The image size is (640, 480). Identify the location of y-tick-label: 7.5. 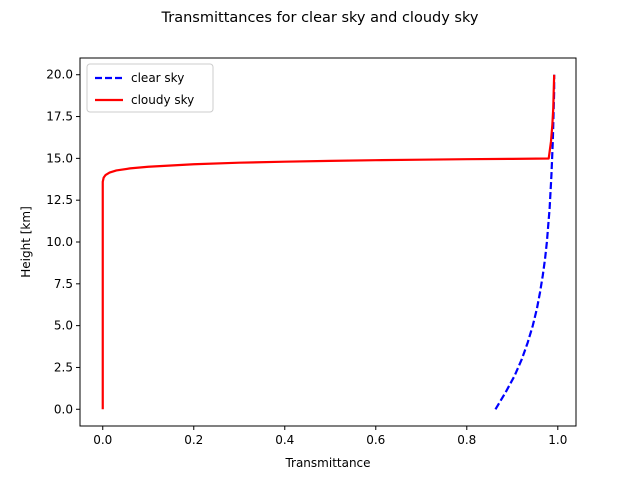
(63, 284).